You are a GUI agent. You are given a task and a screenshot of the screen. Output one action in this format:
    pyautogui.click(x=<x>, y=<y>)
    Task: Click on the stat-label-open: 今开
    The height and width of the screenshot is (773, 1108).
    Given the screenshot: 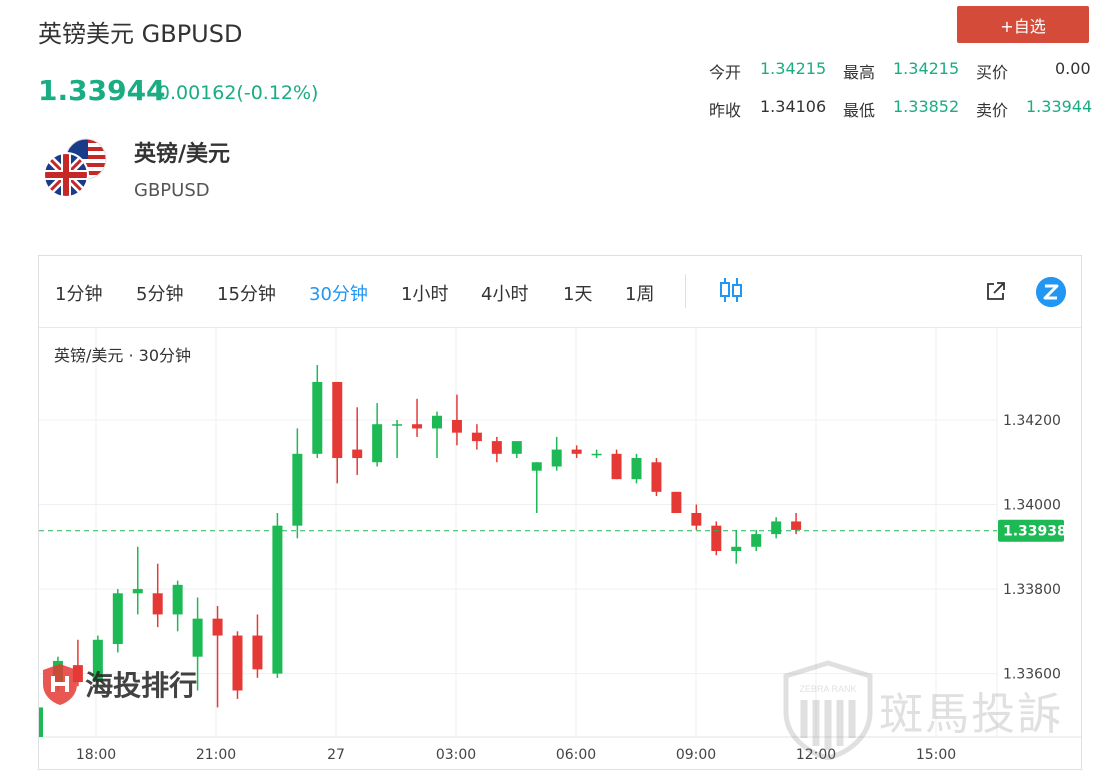 What is the action you would take?
    pyautogui.click(x=725, y=72)
    